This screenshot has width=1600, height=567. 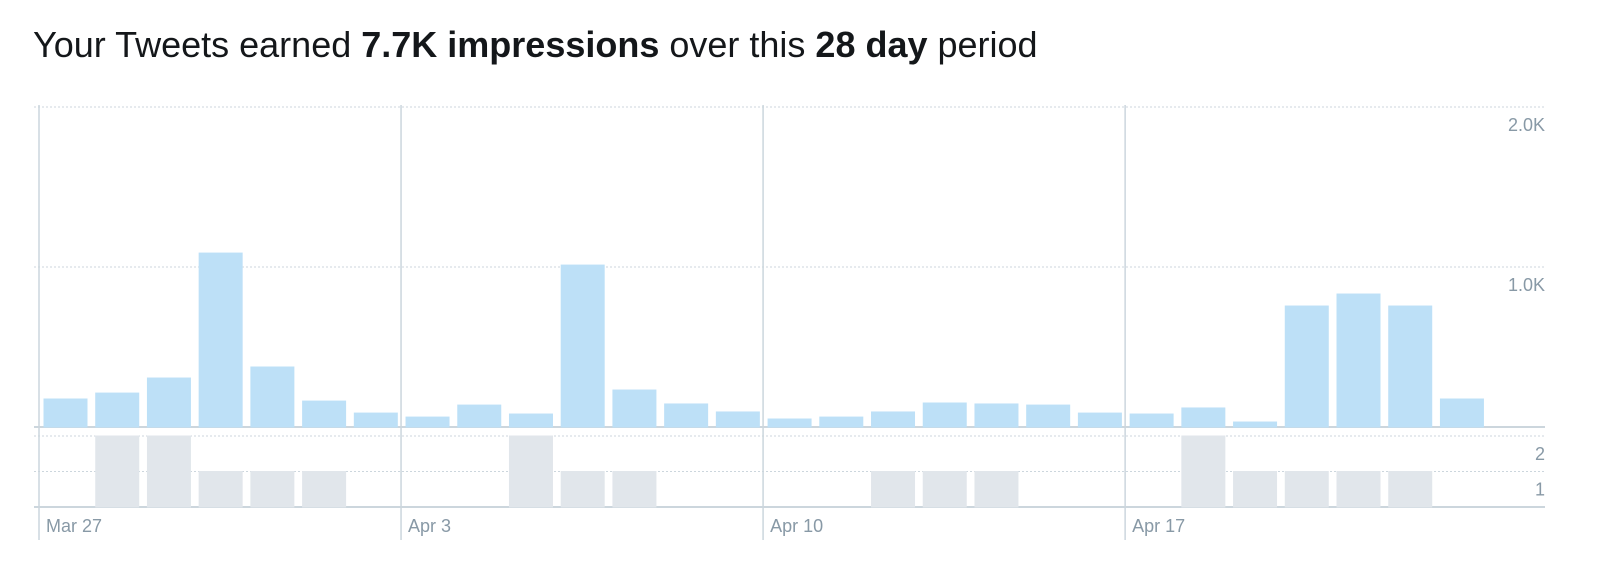 What do you see at coordinates (510, 44) in the screenshot?
I see `title-part: 7.7K impressions` at bounding box center [510, 44].